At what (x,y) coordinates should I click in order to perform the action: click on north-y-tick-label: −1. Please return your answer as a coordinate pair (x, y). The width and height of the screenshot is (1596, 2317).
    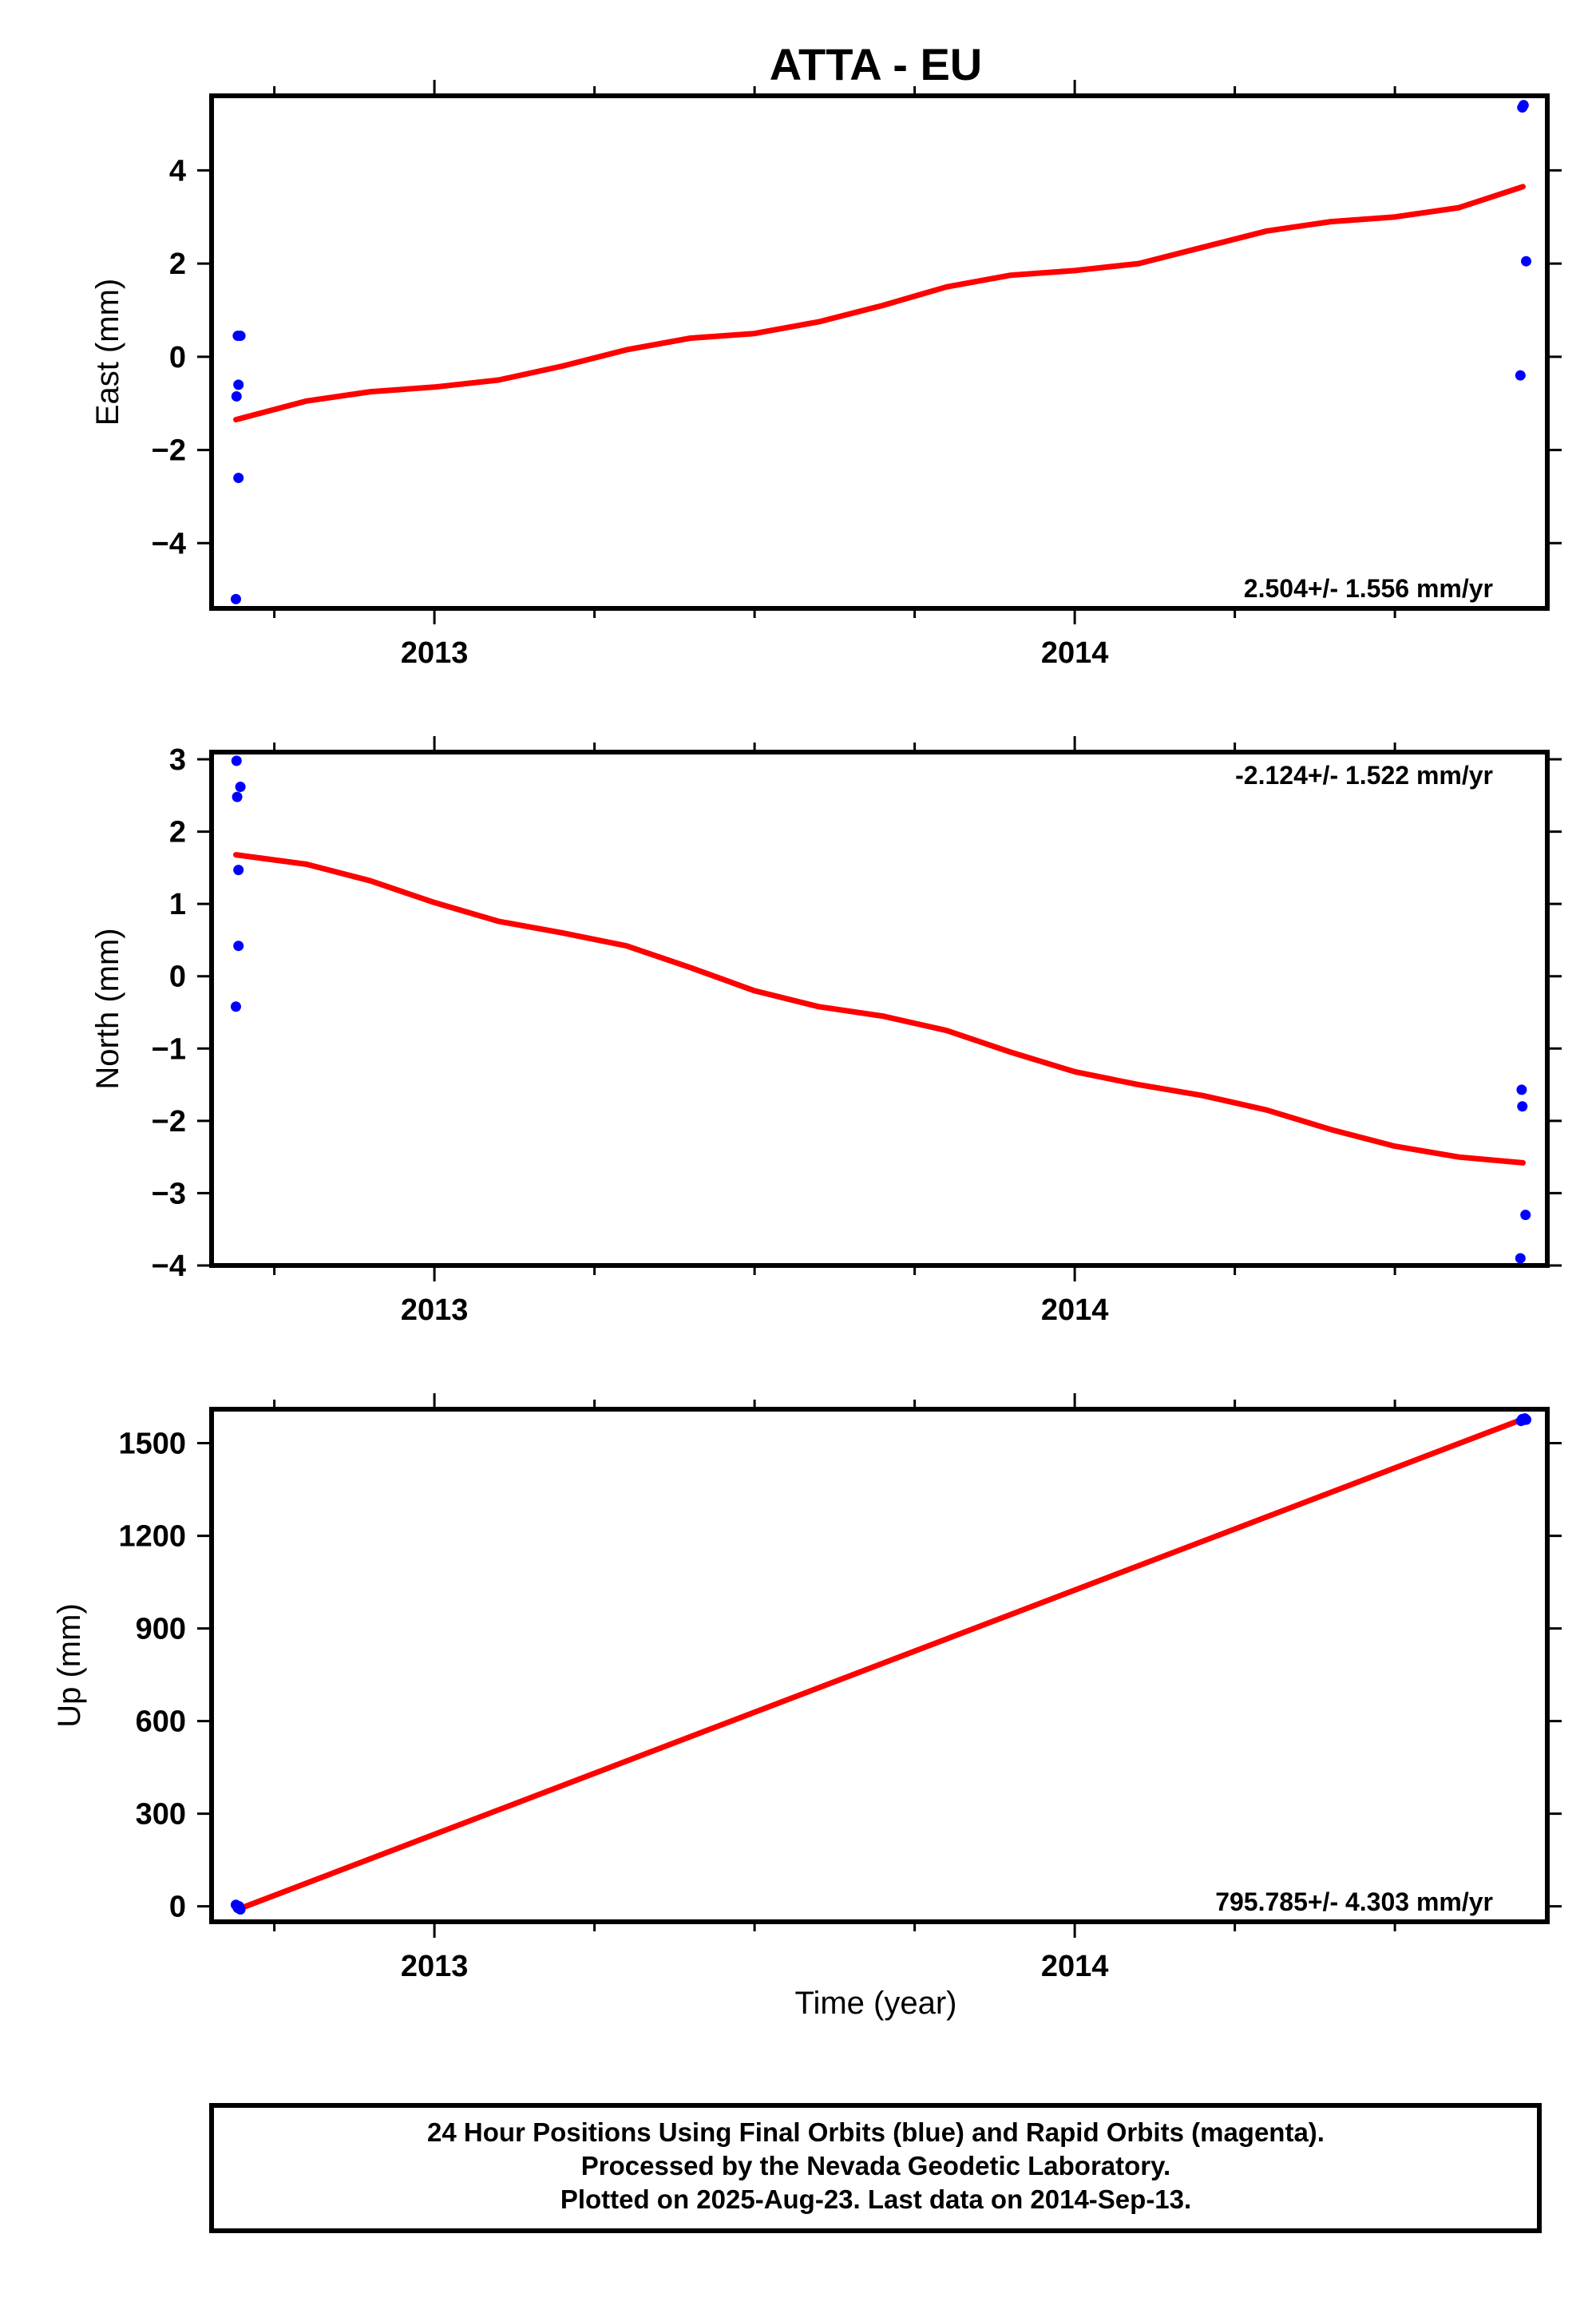
    Looking at the image, I should click on (169, 1049).